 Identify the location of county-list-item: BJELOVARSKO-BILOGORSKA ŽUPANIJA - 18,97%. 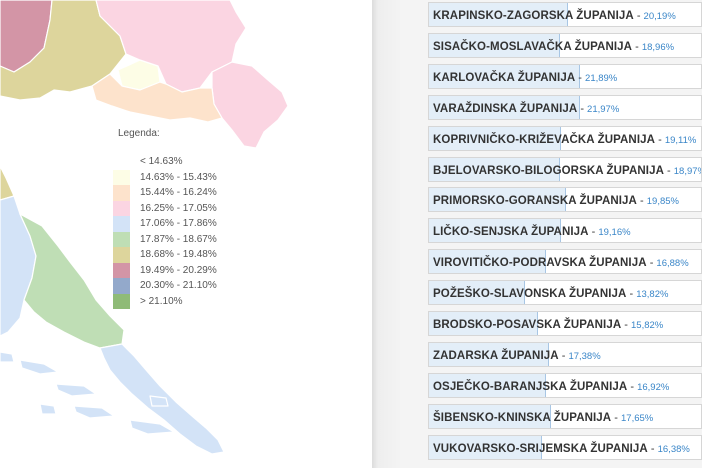
(565, 169).